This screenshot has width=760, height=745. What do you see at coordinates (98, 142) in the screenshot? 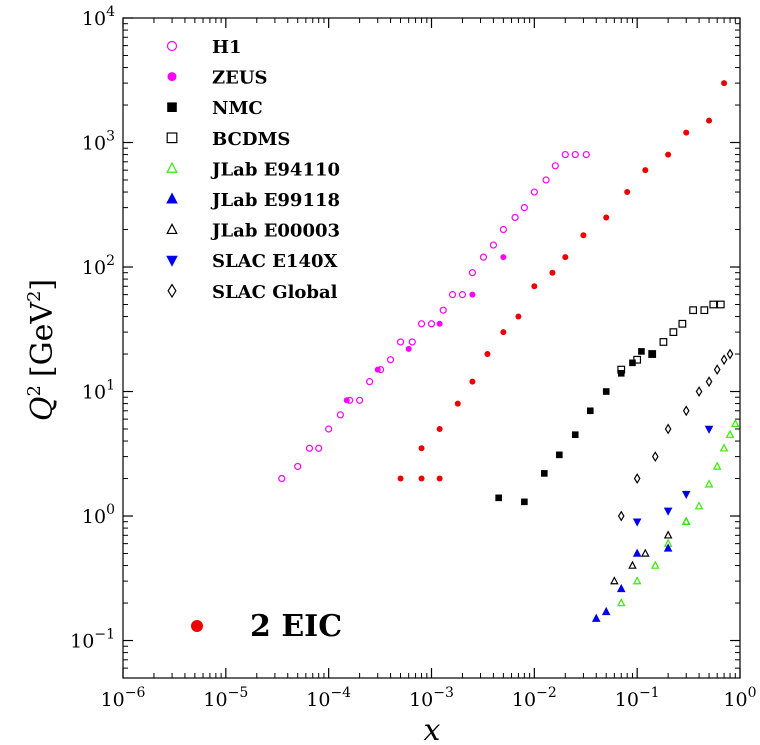
I see `y-tick-label: 10³` at bounding box center [98, 142].